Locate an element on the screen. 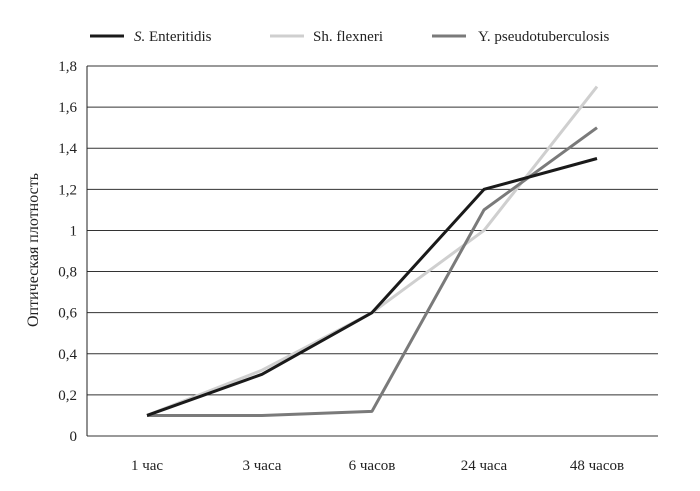  legend-item-s-enteritidis: S. Enteritidis is located at coordinates (151, 37).